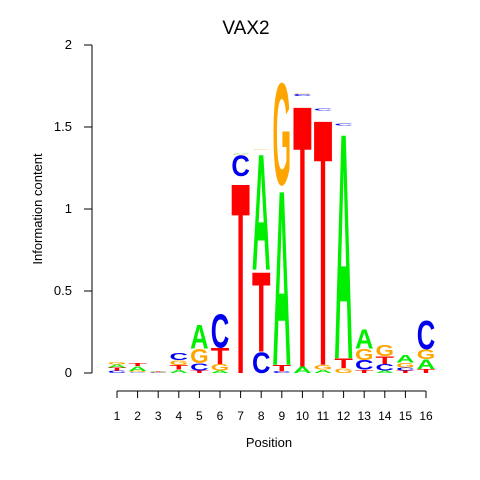 Image resolution: width=480 pixels, height=480 pixels. What do you see at coordinates (68, 372) in the screenshot?
I see `y-tick-label: 0` at bounding box center [68, 372].